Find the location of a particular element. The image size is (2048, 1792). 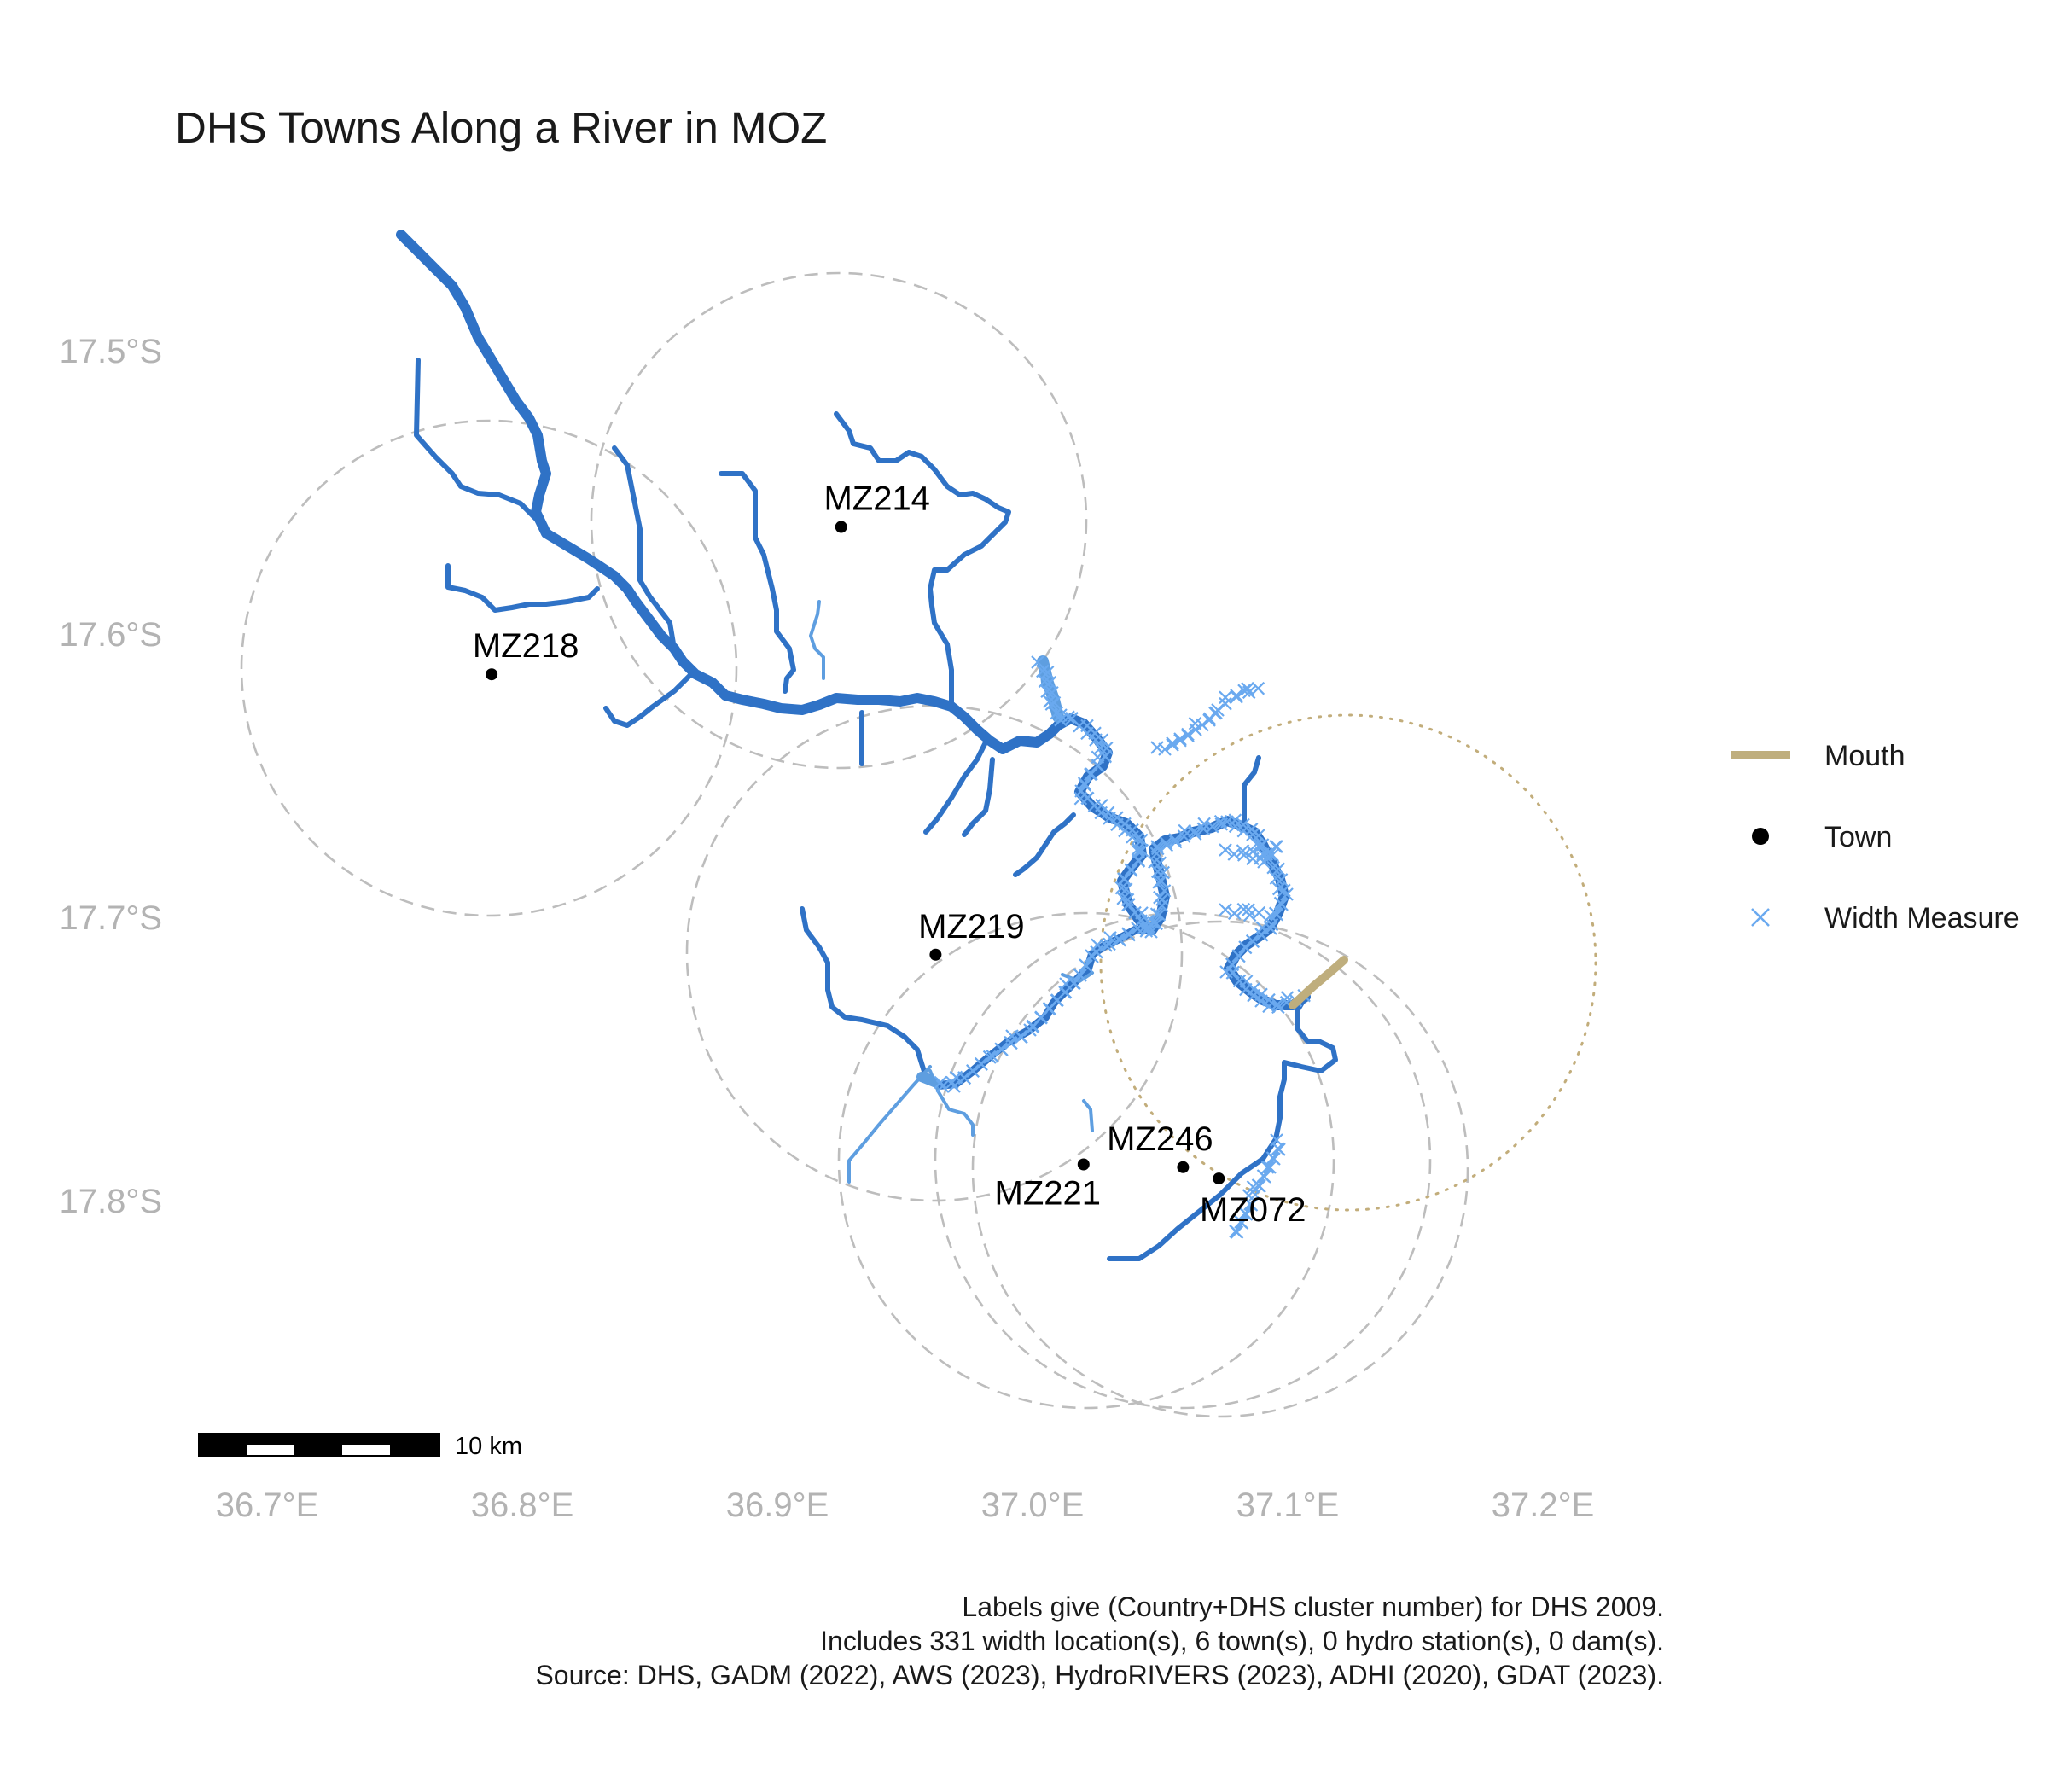

town-marker-mz221 is located at coordinates (1083, 1164).